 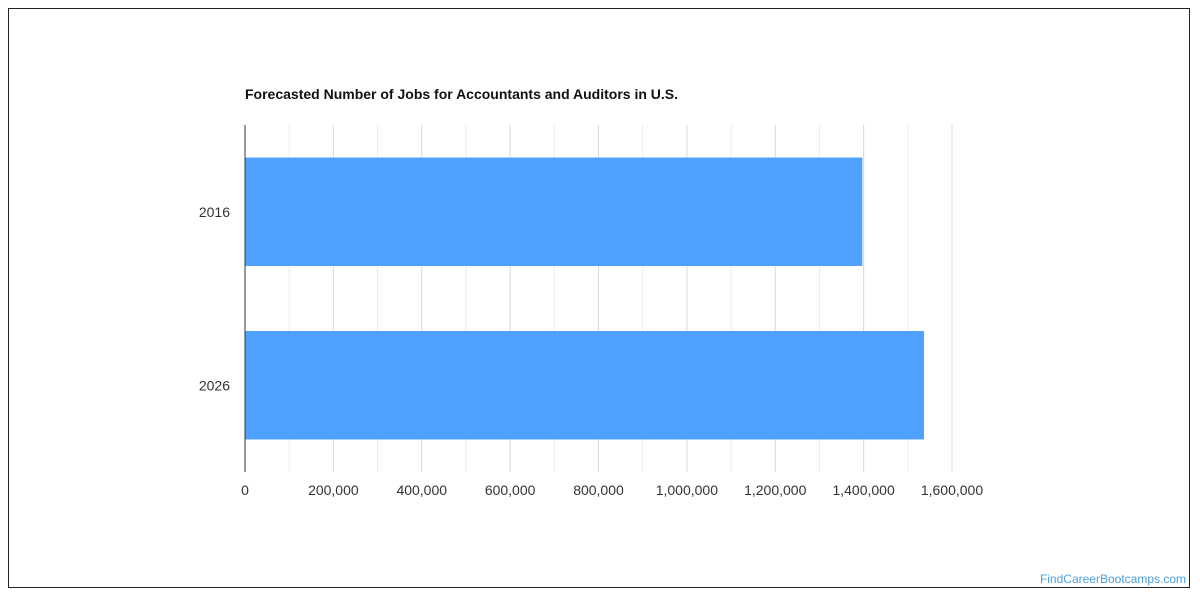 What do you see at coordinates (554, 211) in the screenshot?
I see `bar-2016` at bounding box center [554, 211].